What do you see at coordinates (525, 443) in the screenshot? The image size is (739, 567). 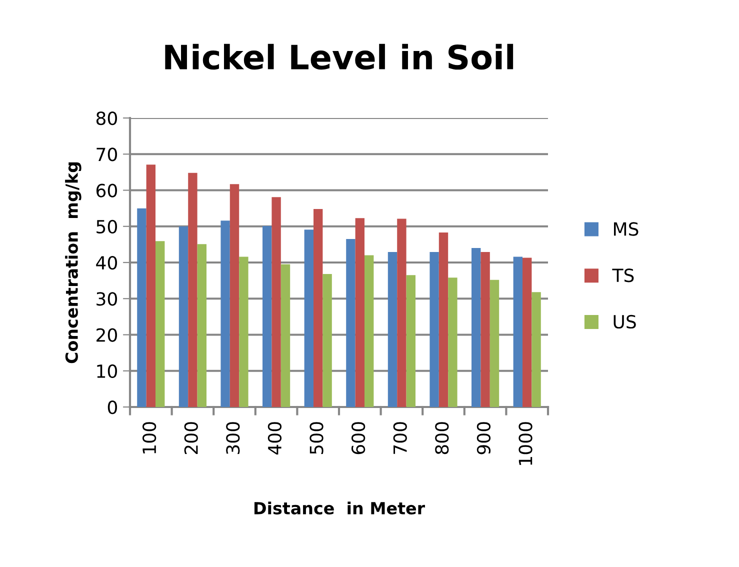 I see `x-tick-label: 1000` at bounding box center [525, 443].